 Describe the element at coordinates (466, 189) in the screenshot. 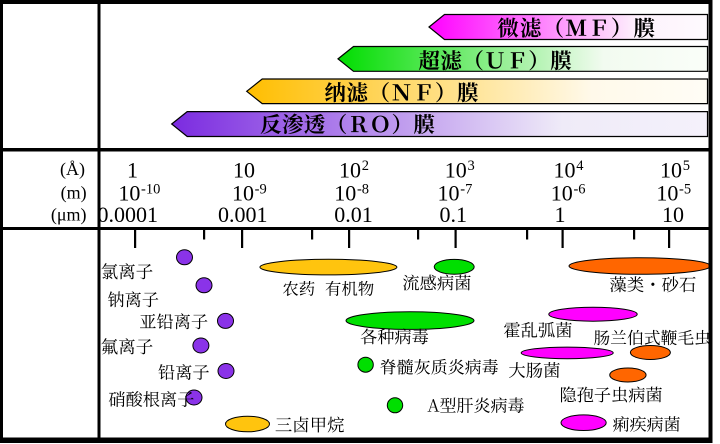

I see `svg-text: -7` at that location.